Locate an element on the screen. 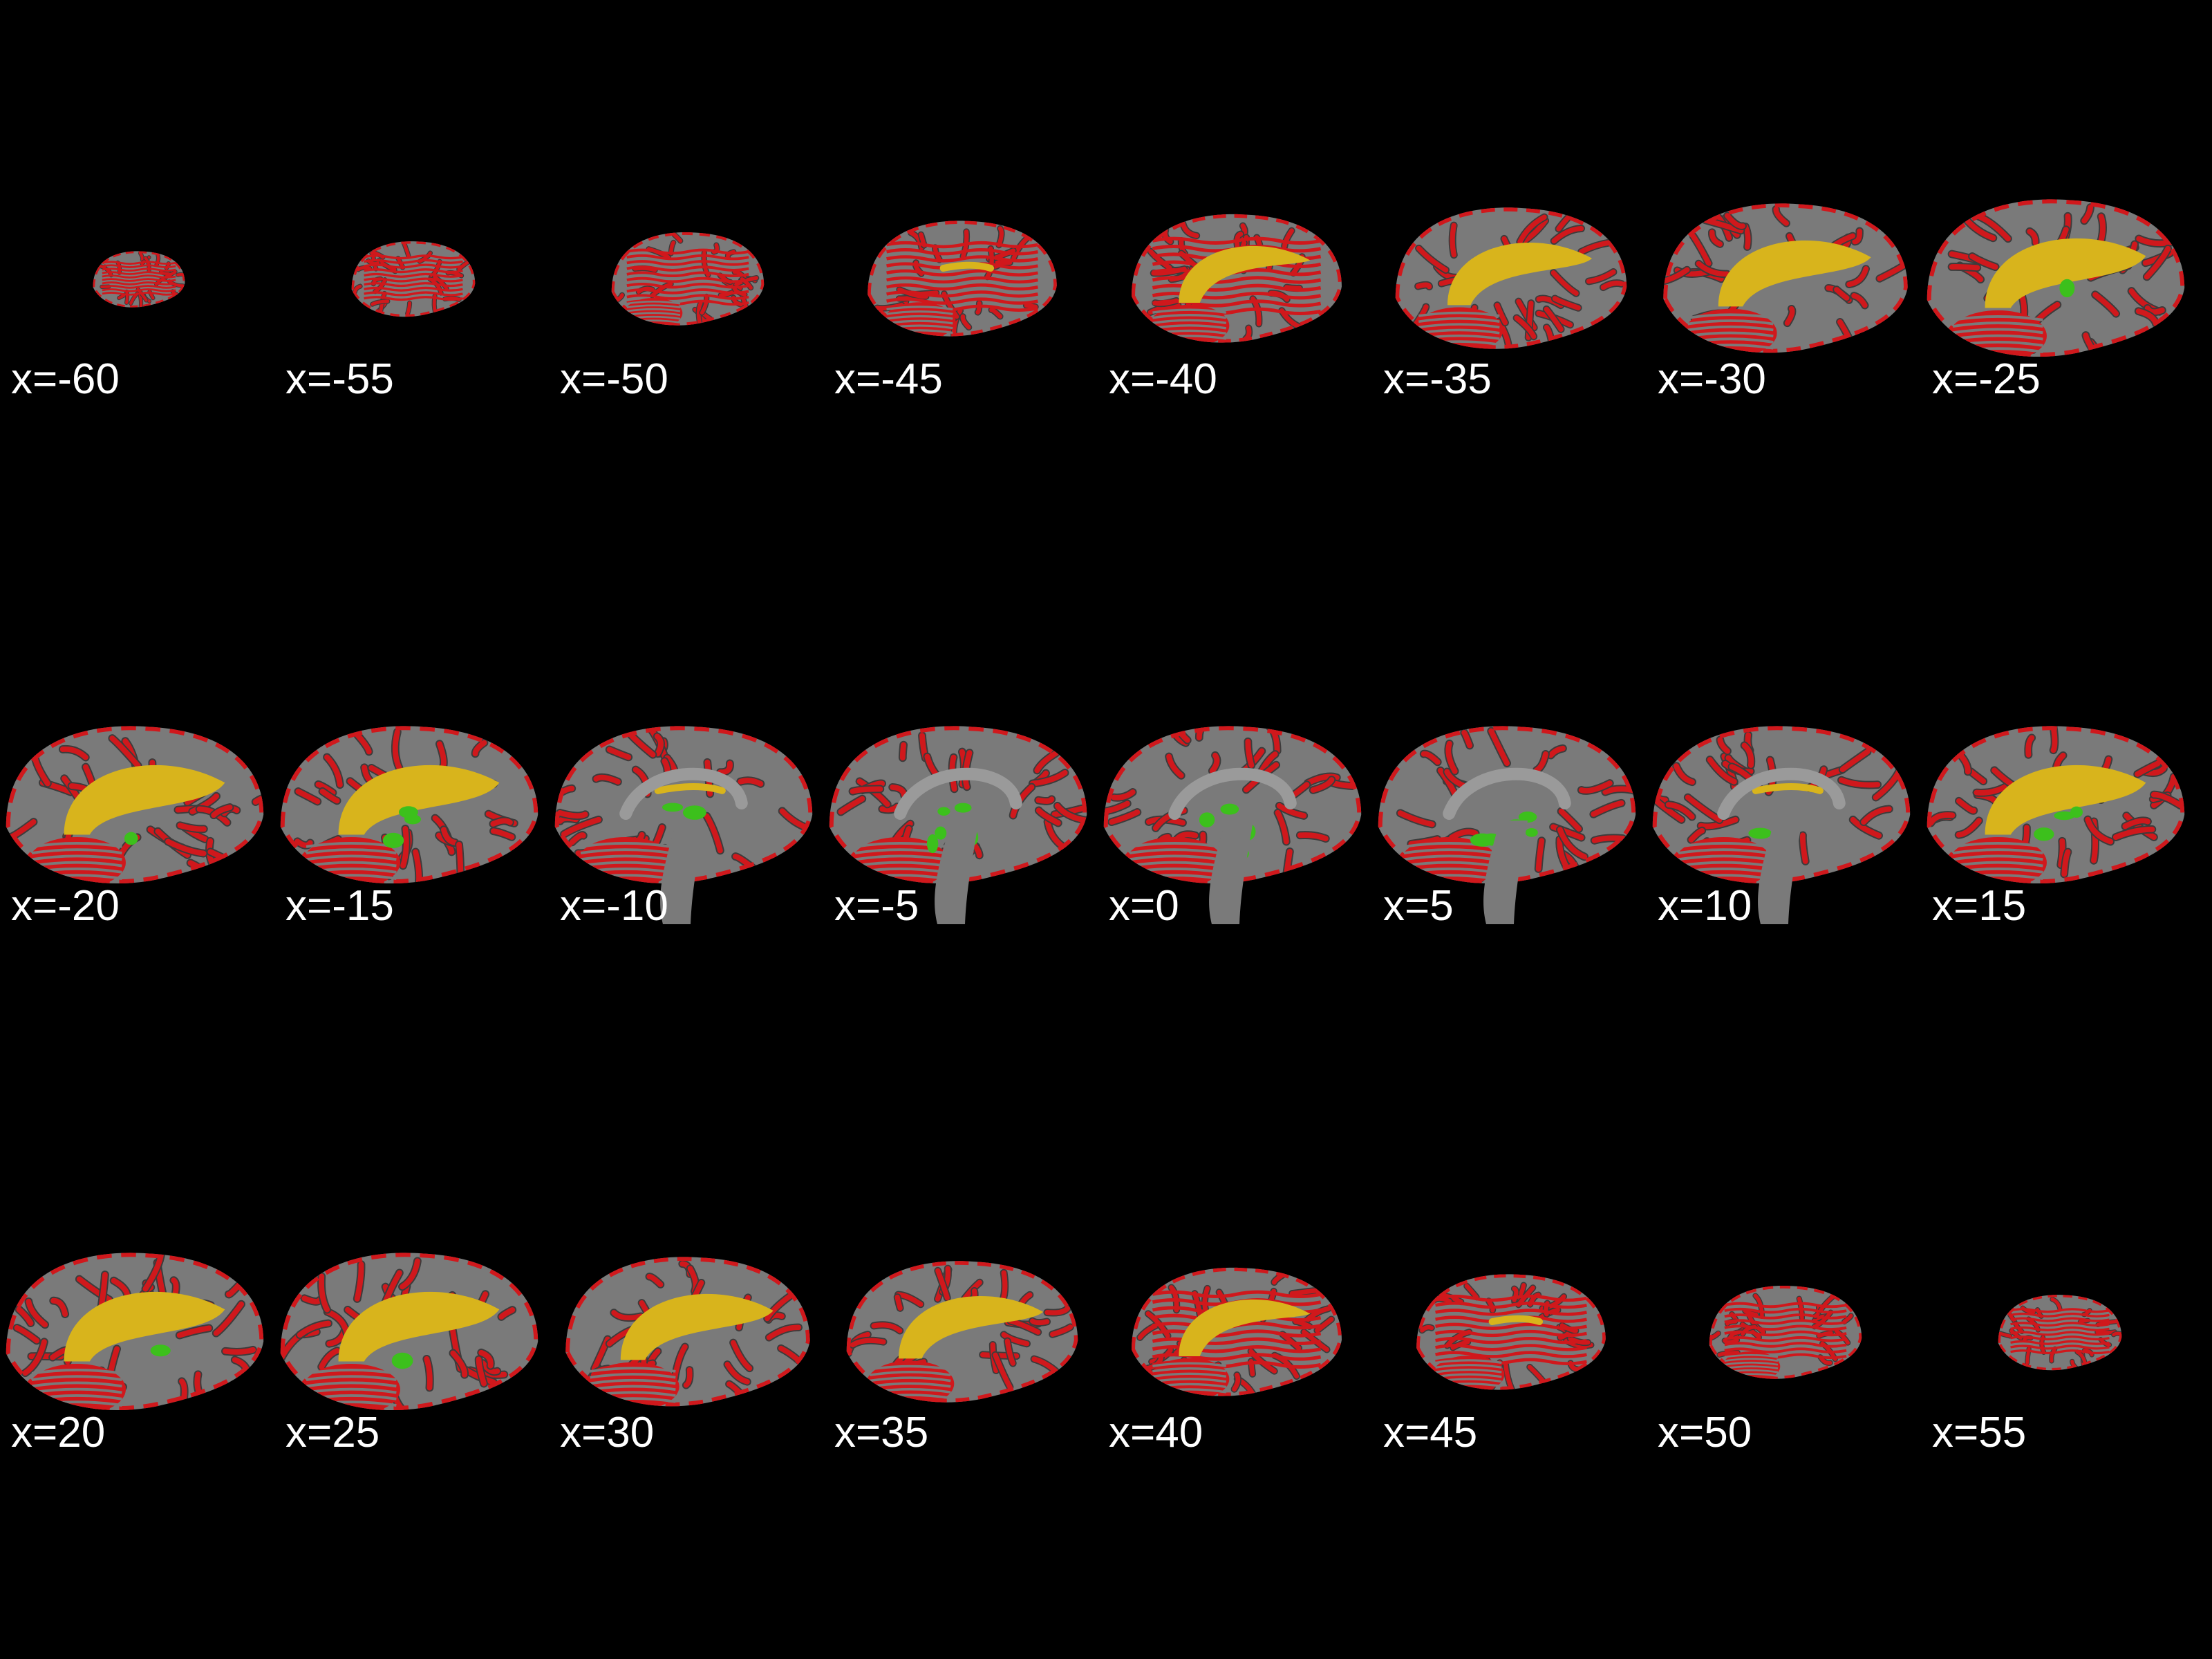 This screenshot has width=2212, height=1659. brain-slice-pos50: x=50 is located at coordinates (1784, 1330).